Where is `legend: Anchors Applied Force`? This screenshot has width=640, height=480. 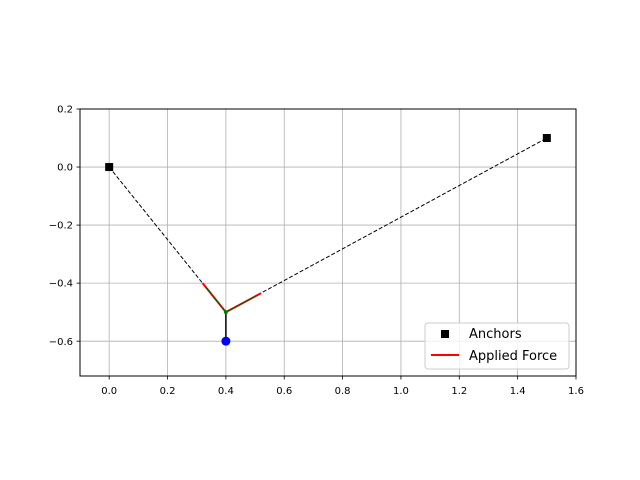
legend: Anchors Applied Force is located at coordinates (497, 346).